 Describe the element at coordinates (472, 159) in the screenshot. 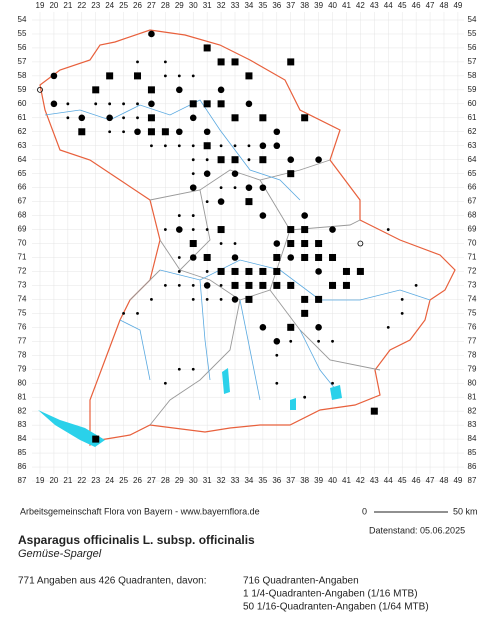

I see `row-label: 64` at that location.